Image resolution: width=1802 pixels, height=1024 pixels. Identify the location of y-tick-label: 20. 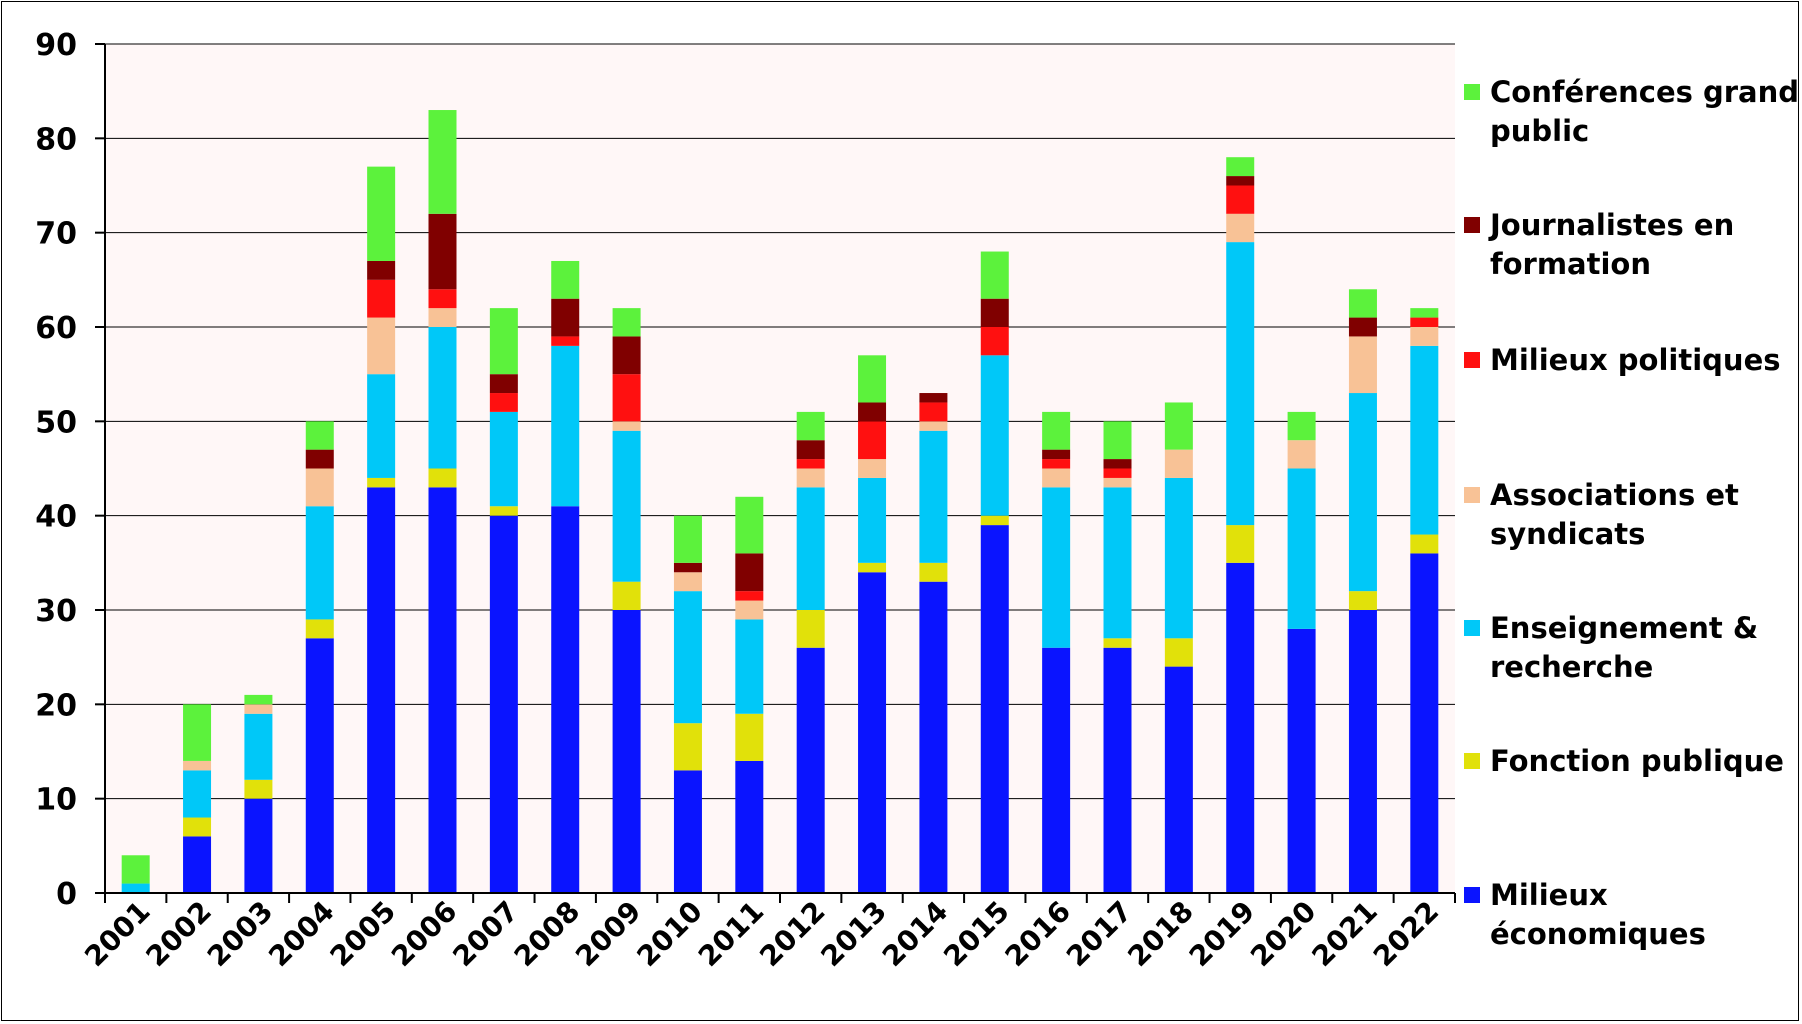
(56, 705).